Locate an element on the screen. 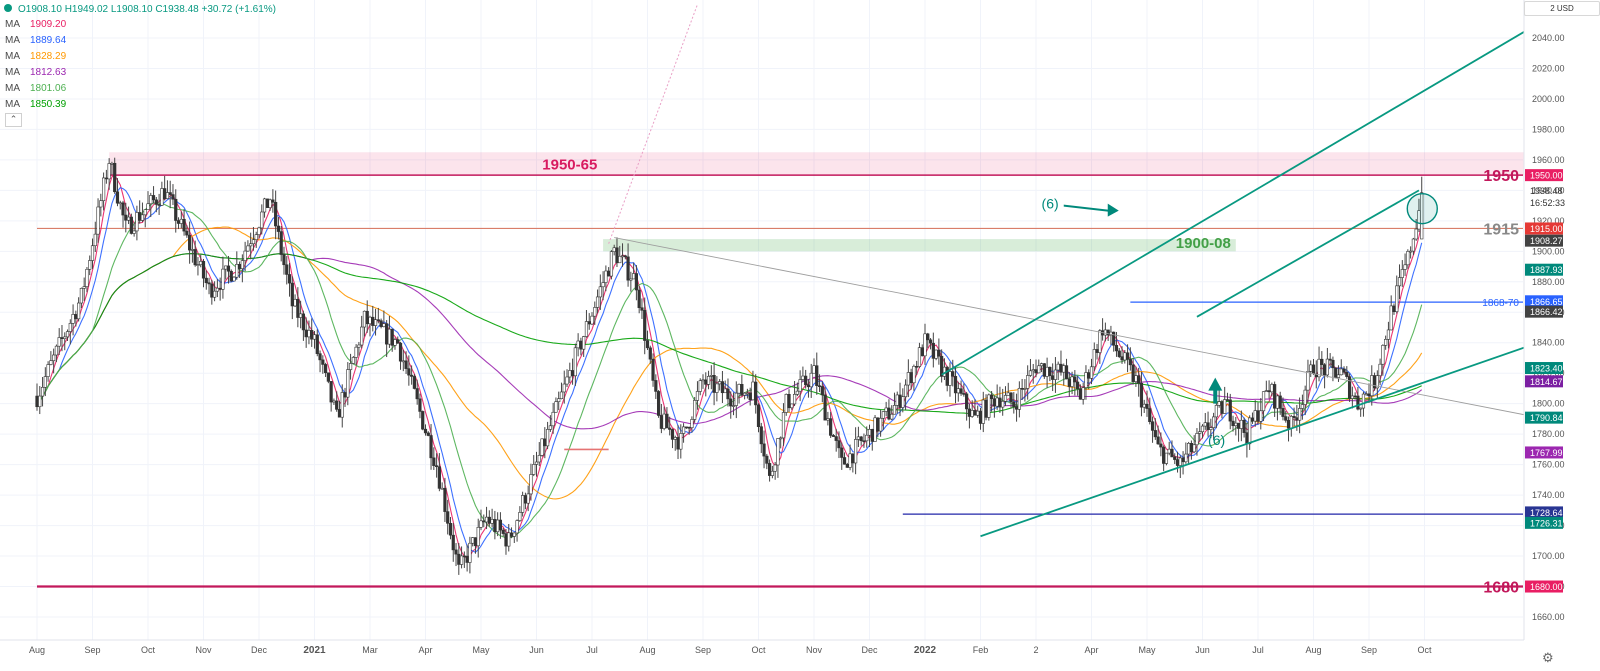 The width and height of the screenshot is (1600, 671). price-label-1: 1950.00 is located at coordinates (1546, 176).